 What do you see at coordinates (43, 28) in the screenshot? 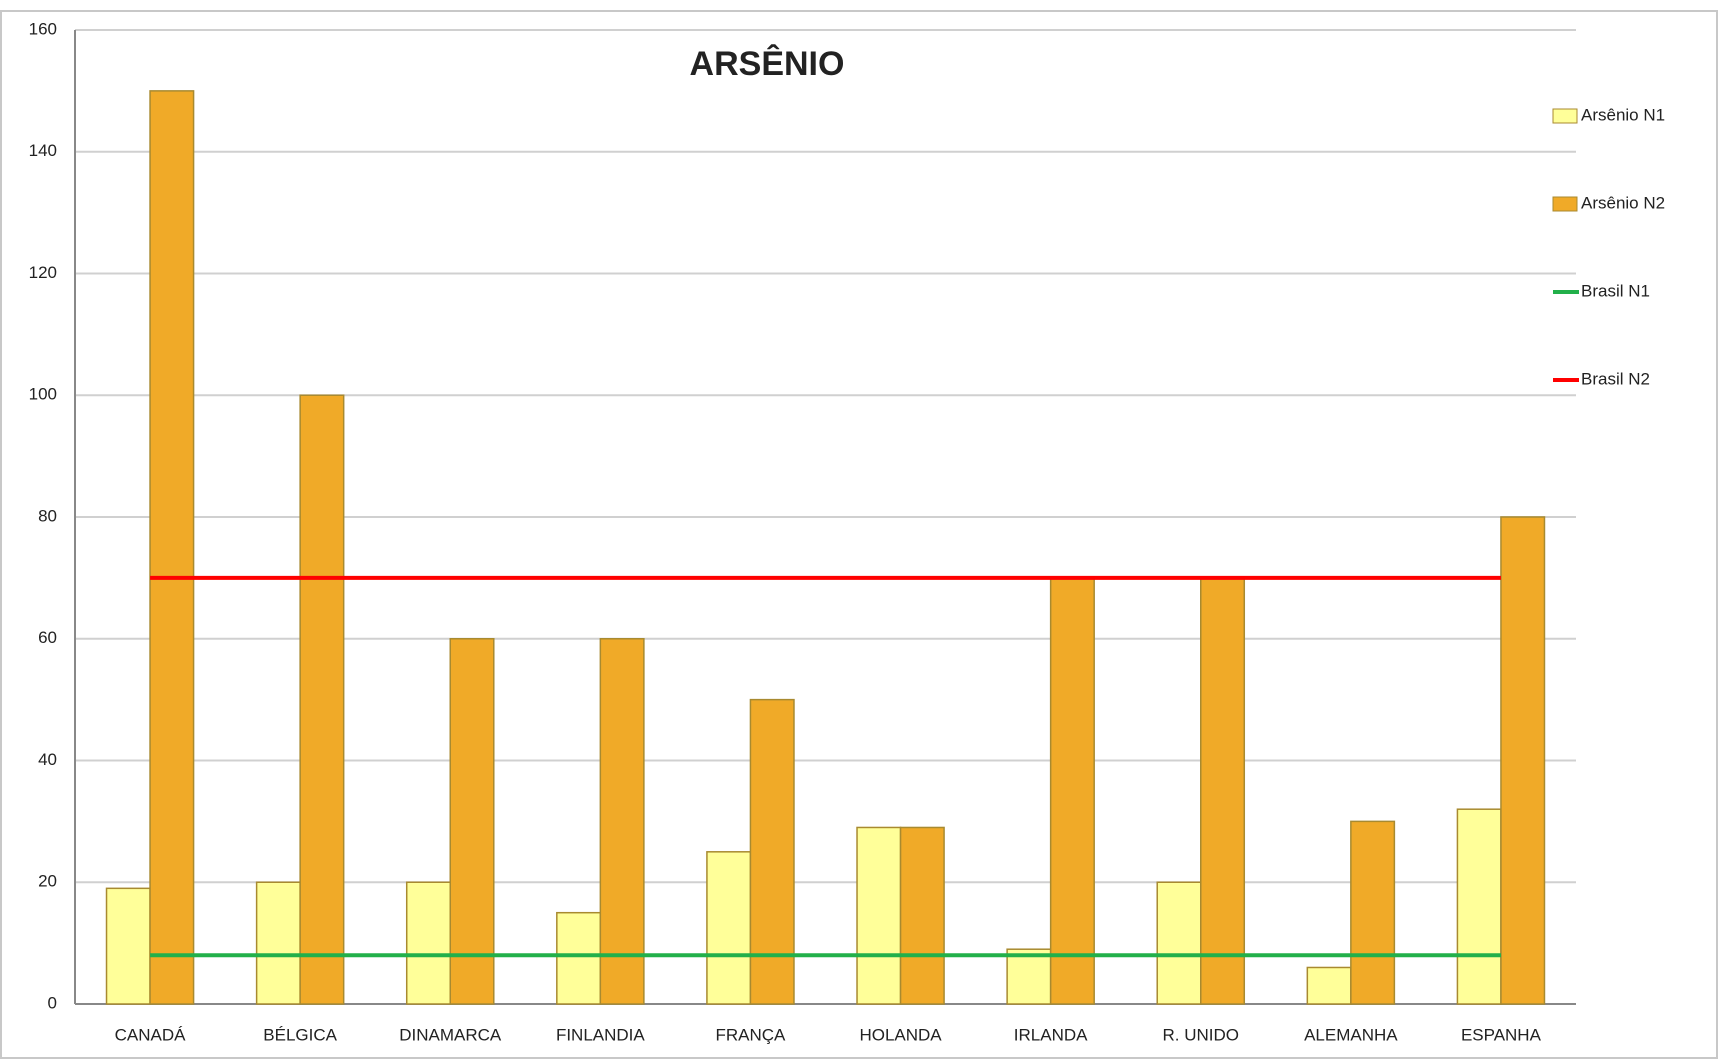
I see `y-tick-label: 160` at bounding box center [43, 28].